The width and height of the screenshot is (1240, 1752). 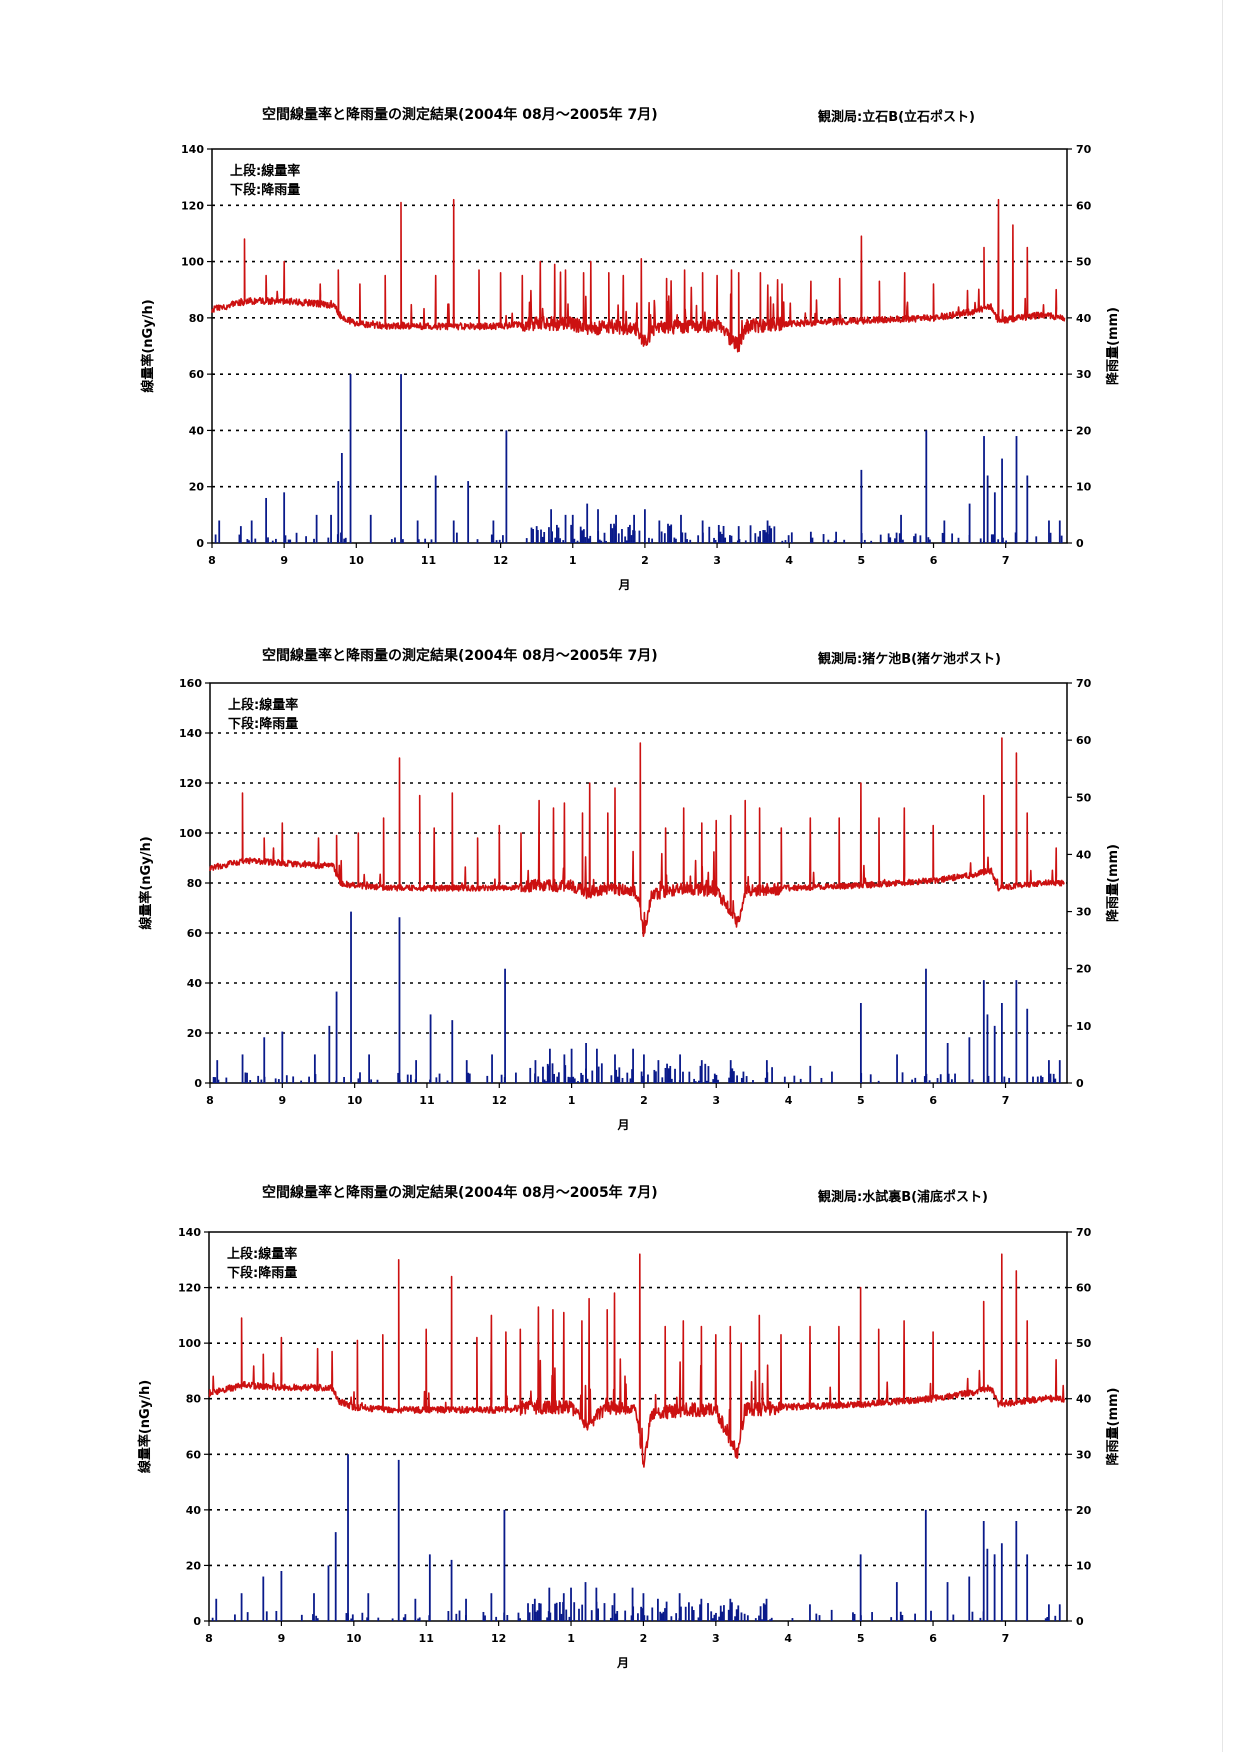 What do you see at coordinates (1222, 876) in the screenshot?
I see `page-edge` at bounding box center [1222, 876].